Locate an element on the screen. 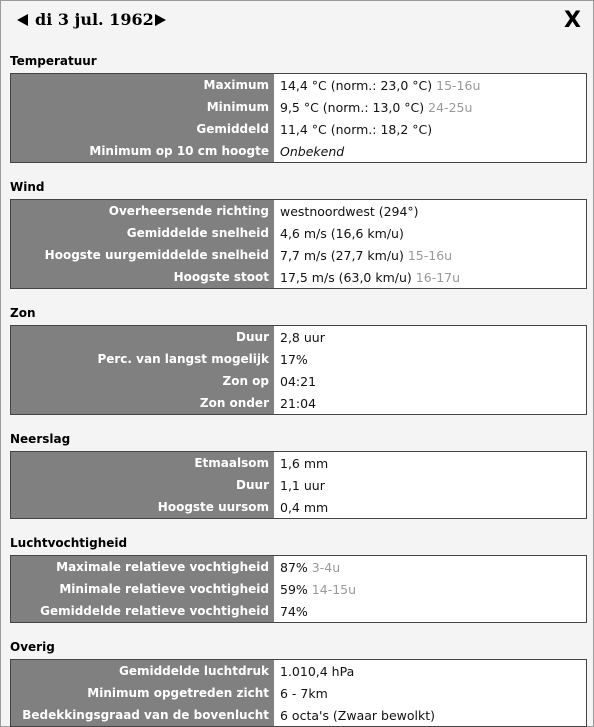 The image size is (594, 727). row-value: 74% is located at coordinates (294, 611).